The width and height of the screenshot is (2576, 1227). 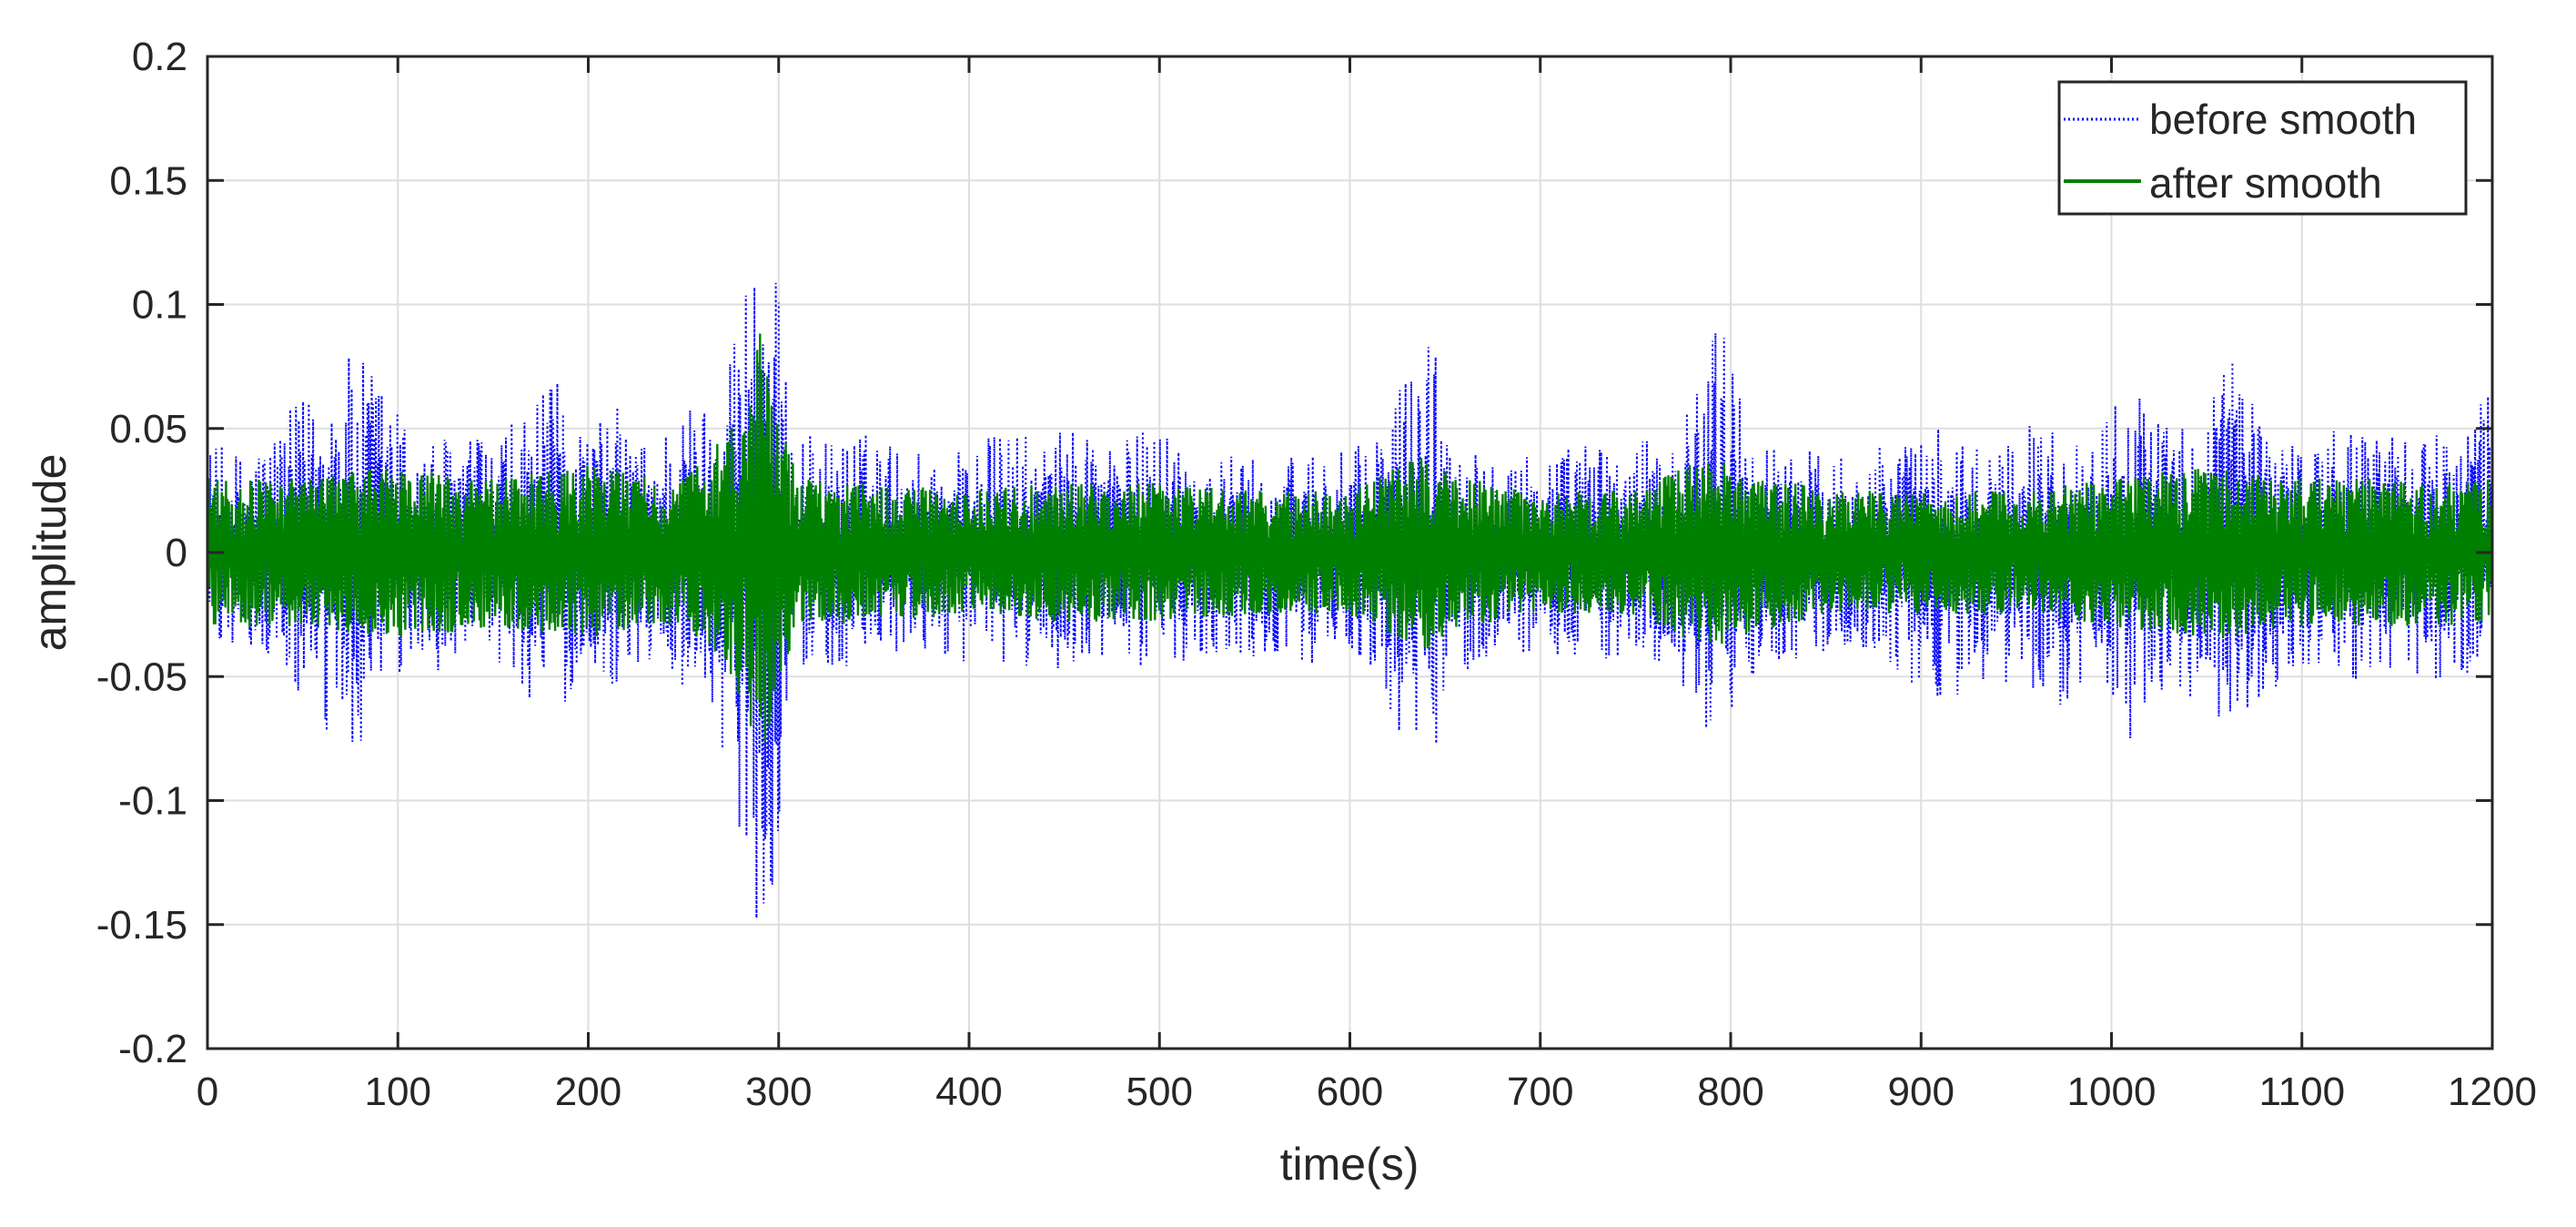 I want to click on x-tick-label: 800, so click(x=1730, y=1092).